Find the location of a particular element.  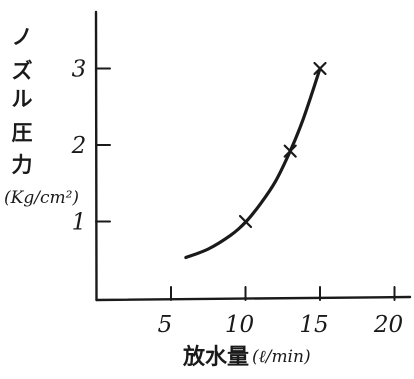

x-tick-label-15: 15 is located at coordinates (313, 325).